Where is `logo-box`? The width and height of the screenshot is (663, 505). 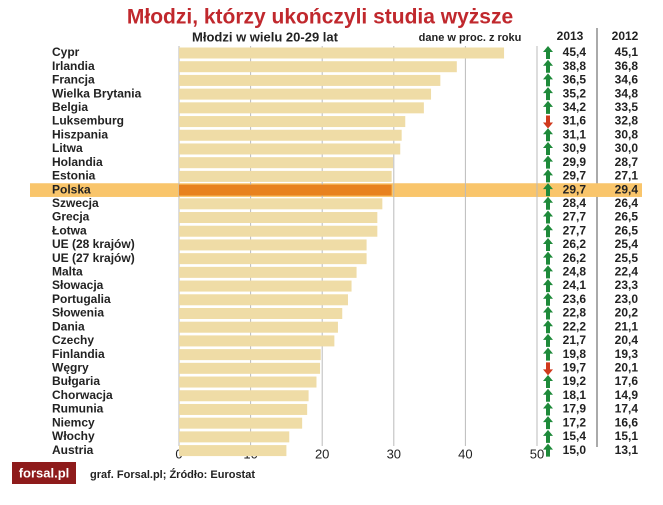 logo-box is located at coordinates (44, 473).